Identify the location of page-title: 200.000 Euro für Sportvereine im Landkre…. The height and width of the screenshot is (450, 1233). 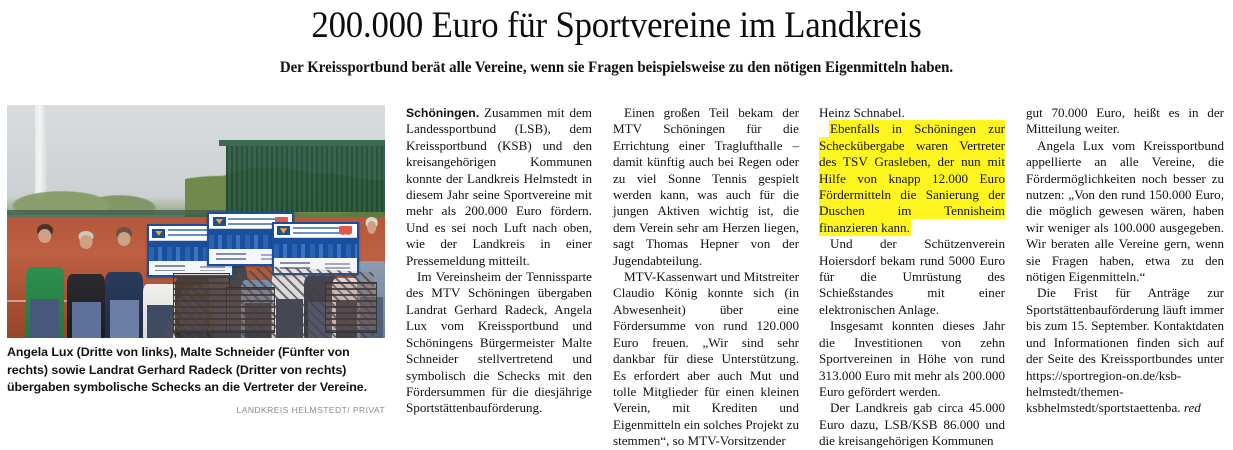
(616, 25).